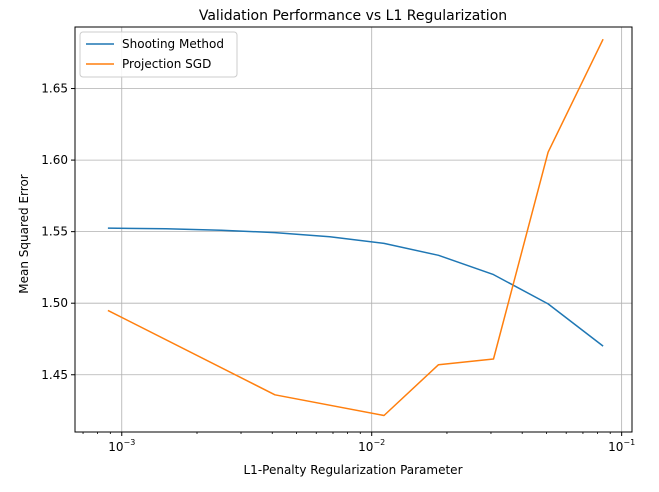 The width and height of the screenshot is (659, 492). What do you see at coordinates (621, 446) in the screenshot?
I see `x-tick-label: 10⁻¹` at bounding box center [621, 446].